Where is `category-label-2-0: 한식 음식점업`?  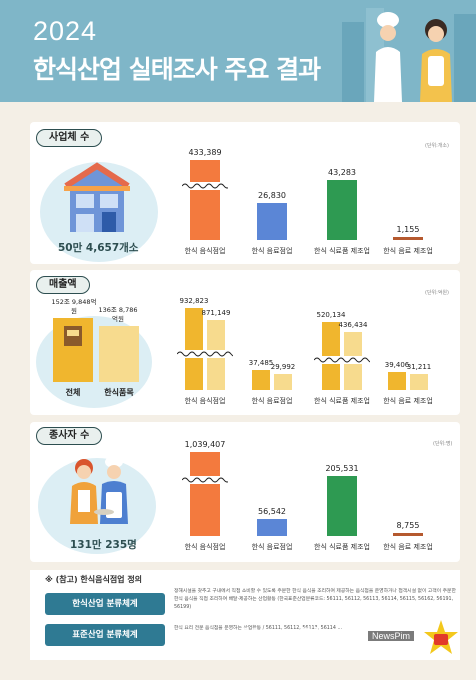 category-label-2-0: 한식 음식점업 is located at coordinates (205, 547).